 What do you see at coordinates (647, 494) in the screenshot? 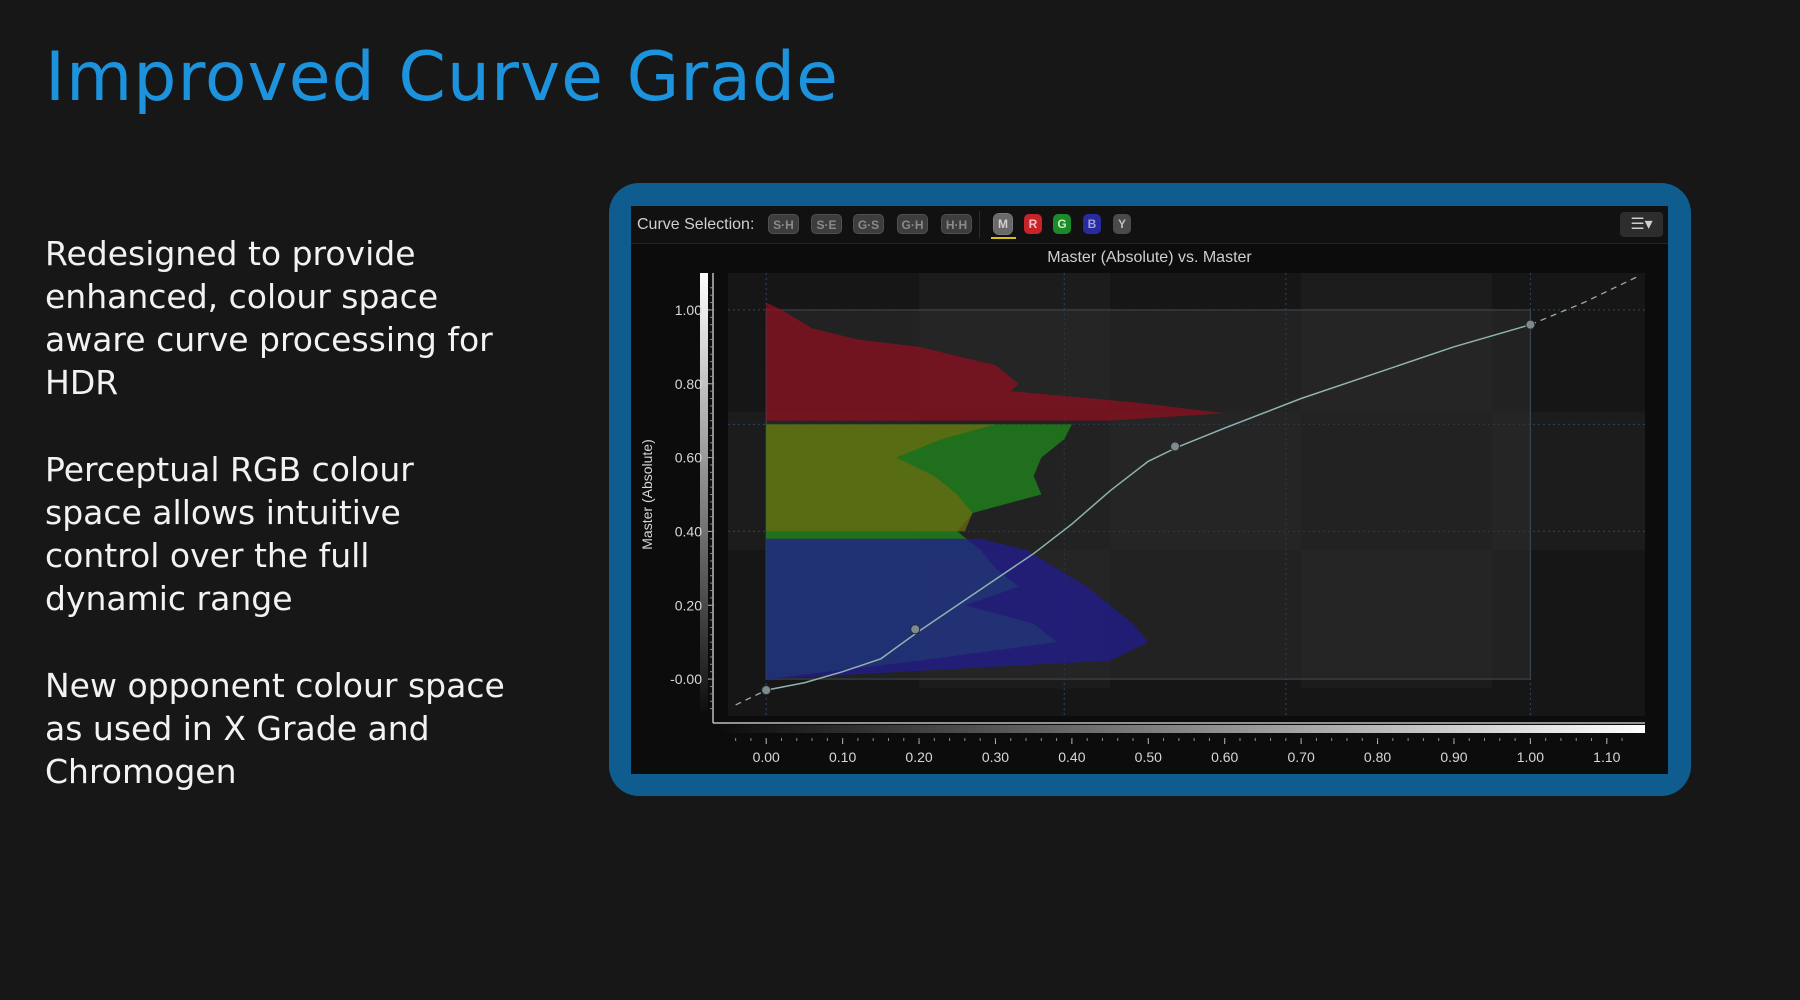
I see `y-axis-label: Master (Absolute)` at bounding box center [647, 494].